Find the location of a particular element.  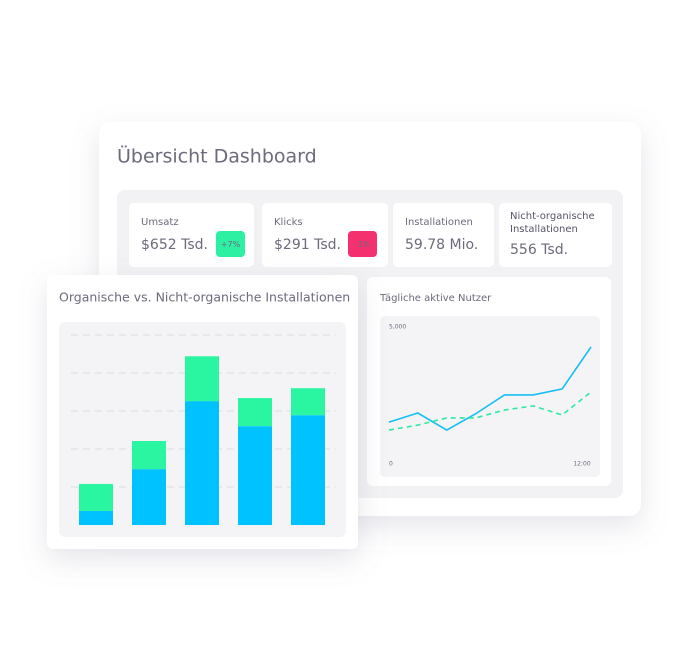

y-tick-label: 0 is located at coordinates (391, 464).